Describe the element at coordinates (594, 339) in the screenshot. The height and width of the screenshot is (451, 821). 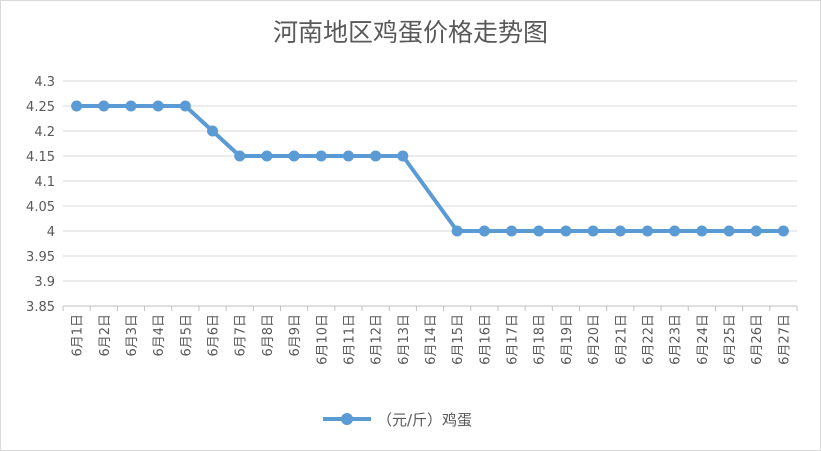
I see `x-tick-label: 6月20日` at that location.